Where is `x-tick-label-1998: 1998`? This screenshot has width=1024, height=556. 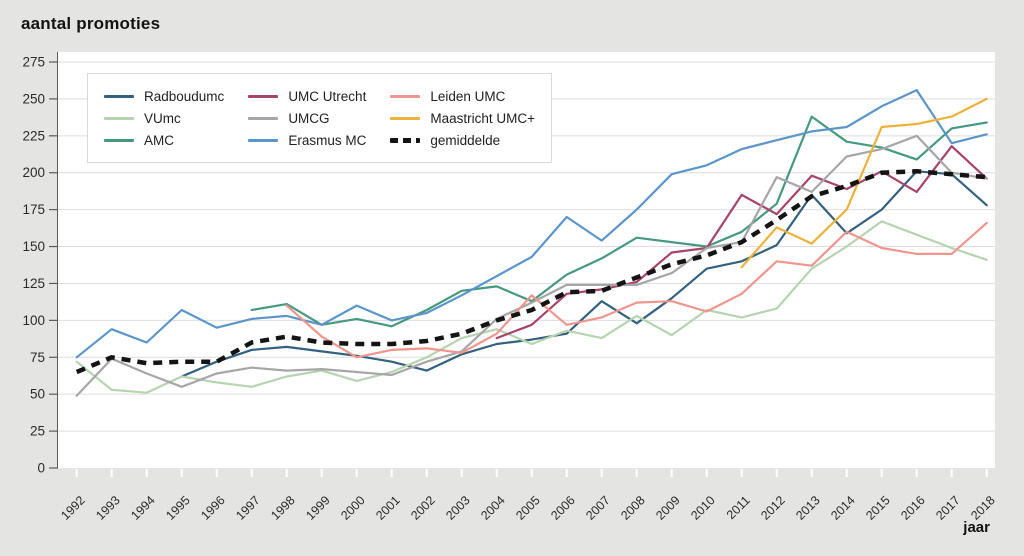
x-tick-label-1998: 1998 is located at coordinates (283, 508).